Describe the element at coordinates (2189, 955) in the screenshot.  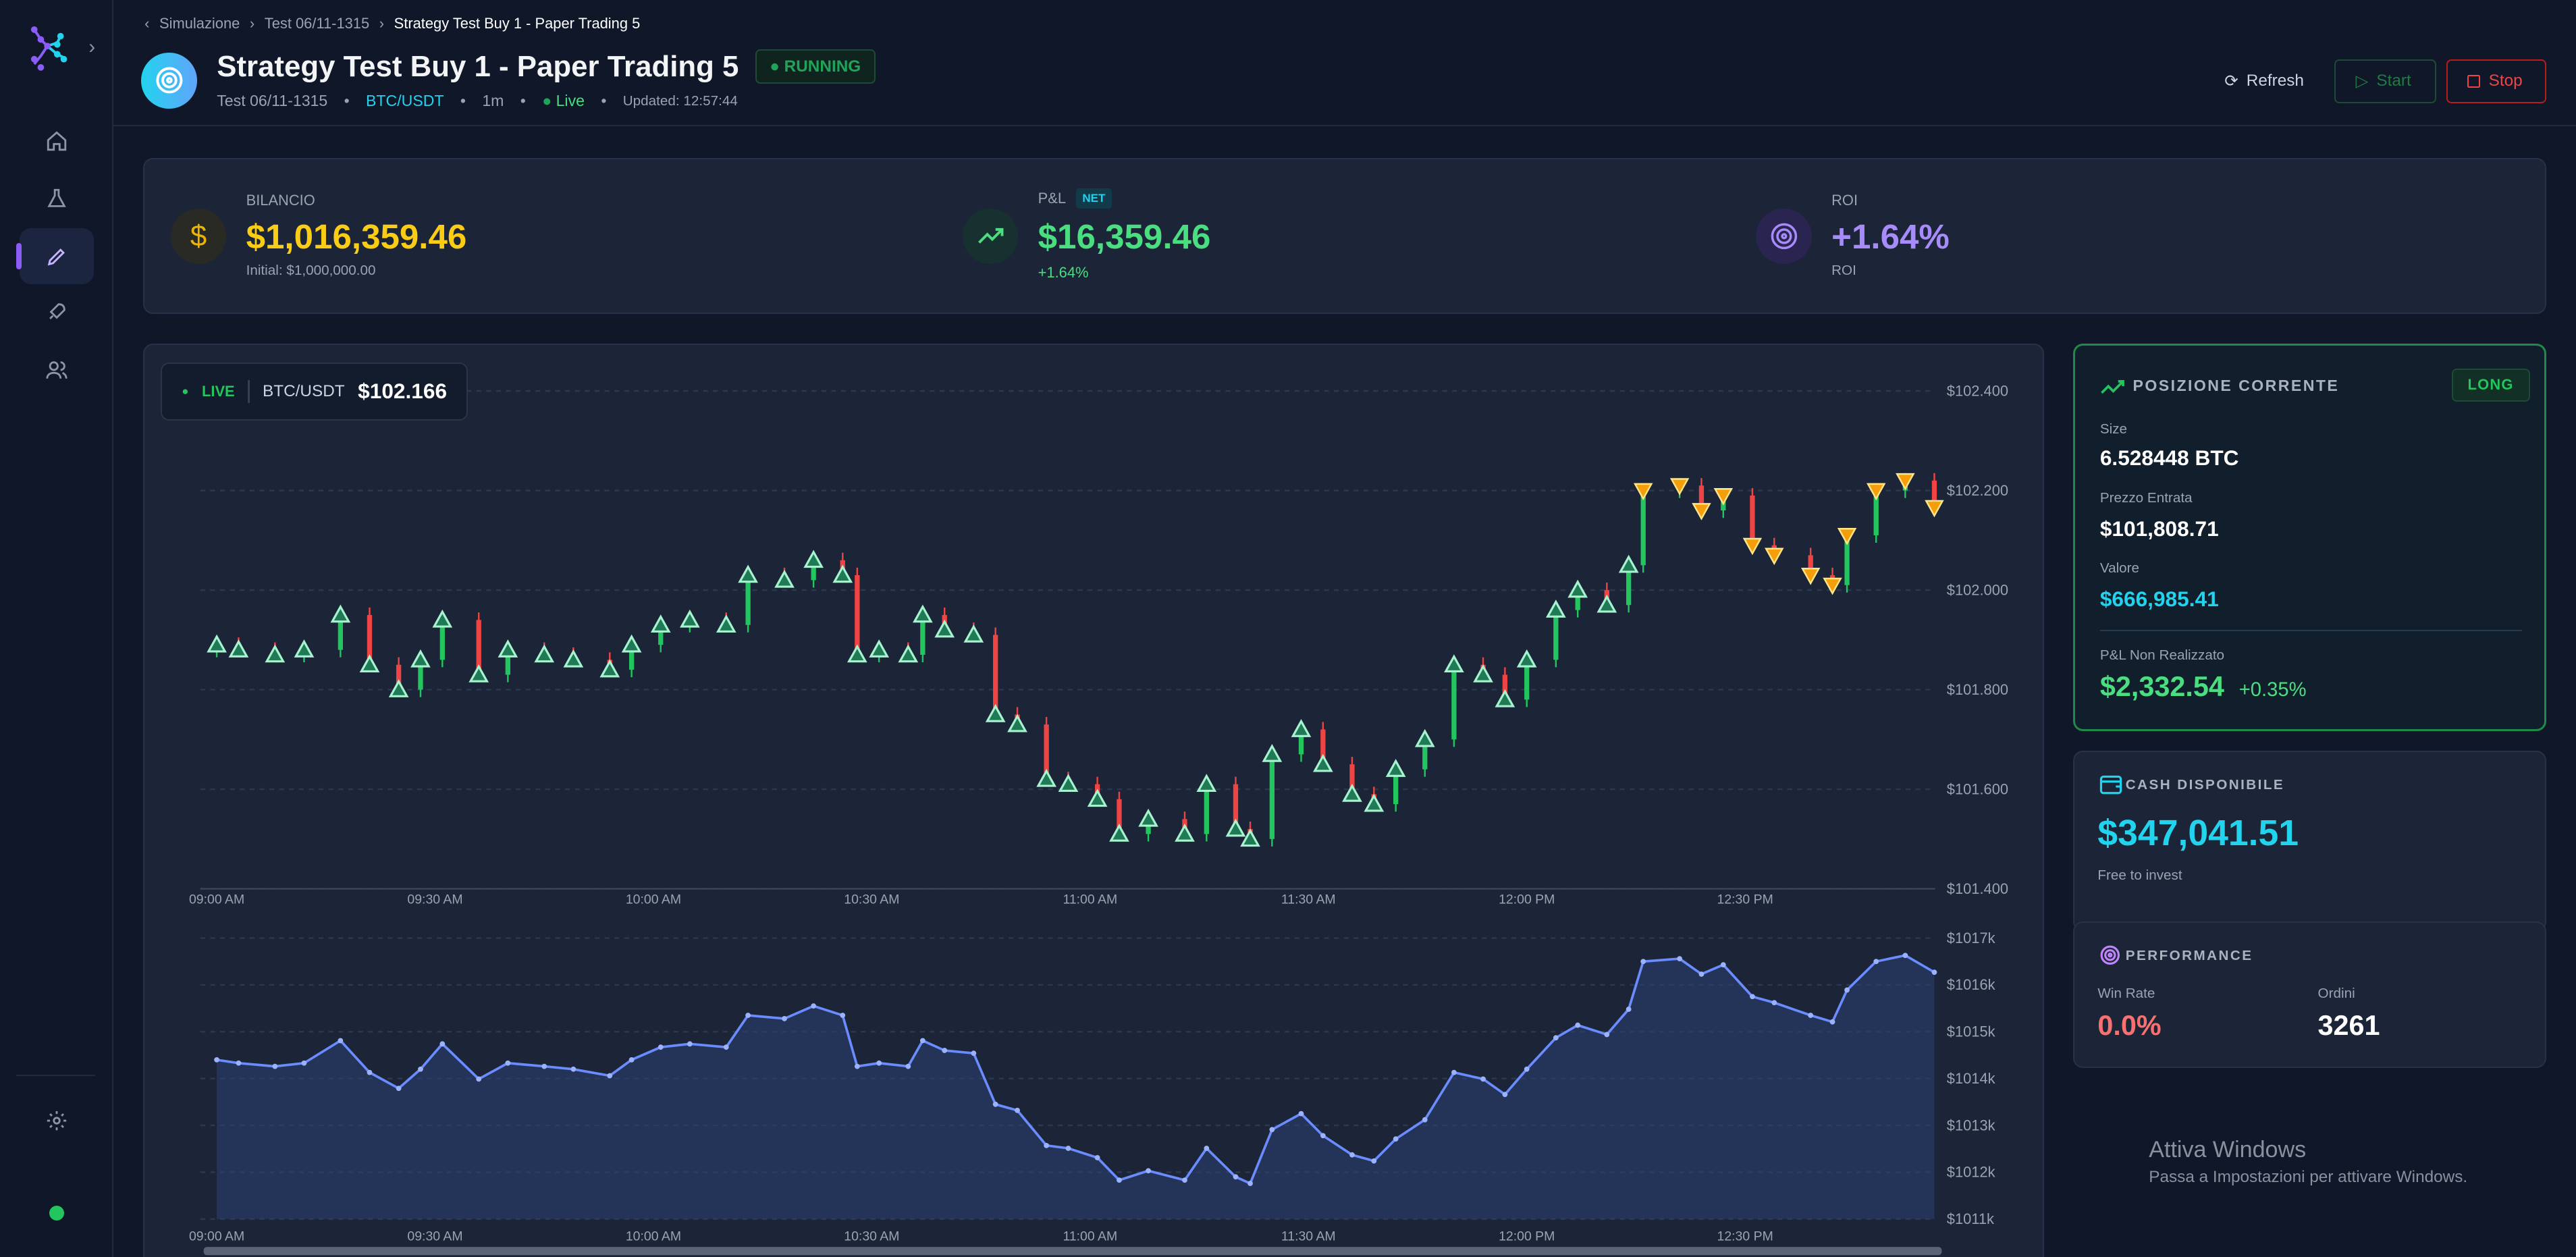
I see `performance-title: PERFORMANCE` at that location.